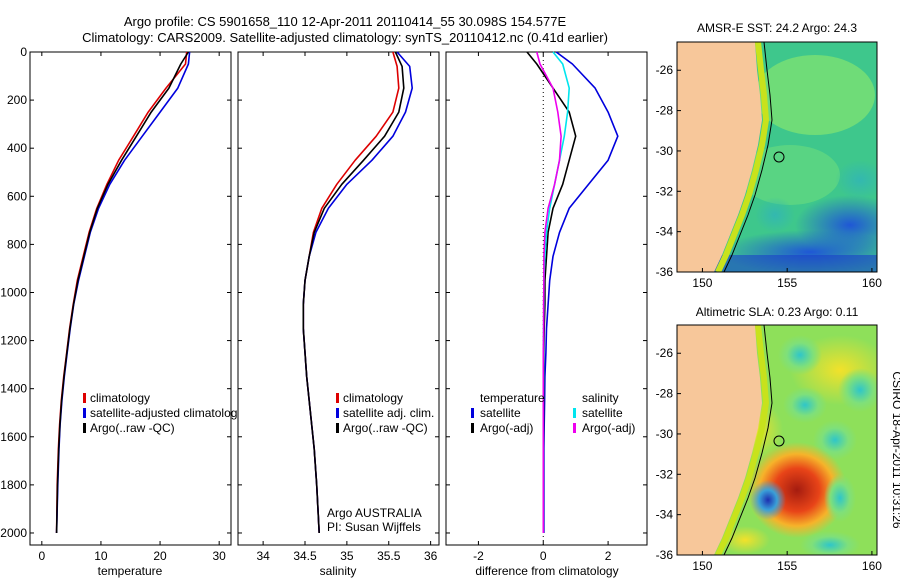  Describe the element at coordinates (668, 171) in the screenshot. I see `sst-map-yticks: -26 -28 -30 -32 -34 -36` at that location.